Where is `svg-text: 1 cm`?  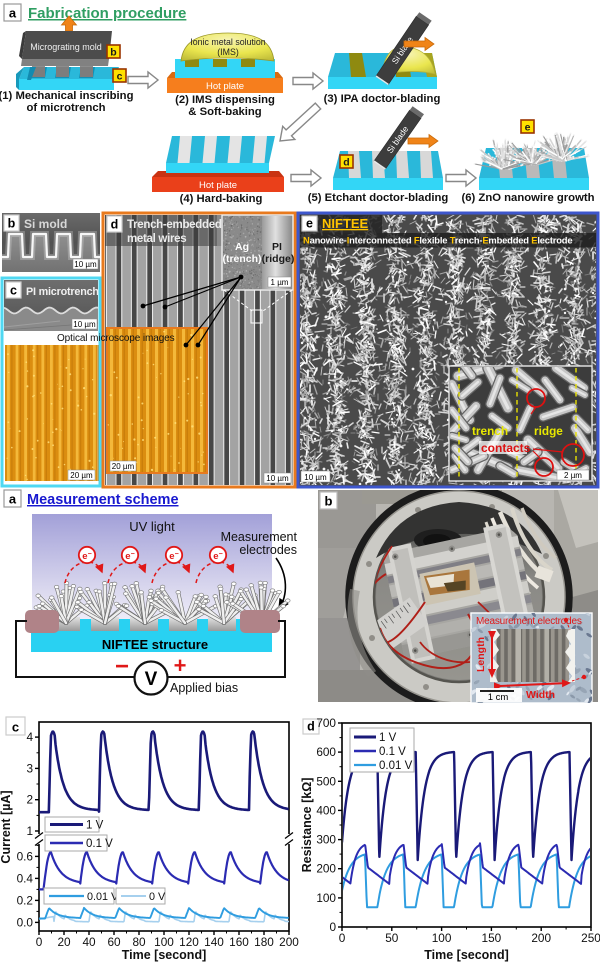 svg-text: 1 cm is located at coordinates (498, 697).